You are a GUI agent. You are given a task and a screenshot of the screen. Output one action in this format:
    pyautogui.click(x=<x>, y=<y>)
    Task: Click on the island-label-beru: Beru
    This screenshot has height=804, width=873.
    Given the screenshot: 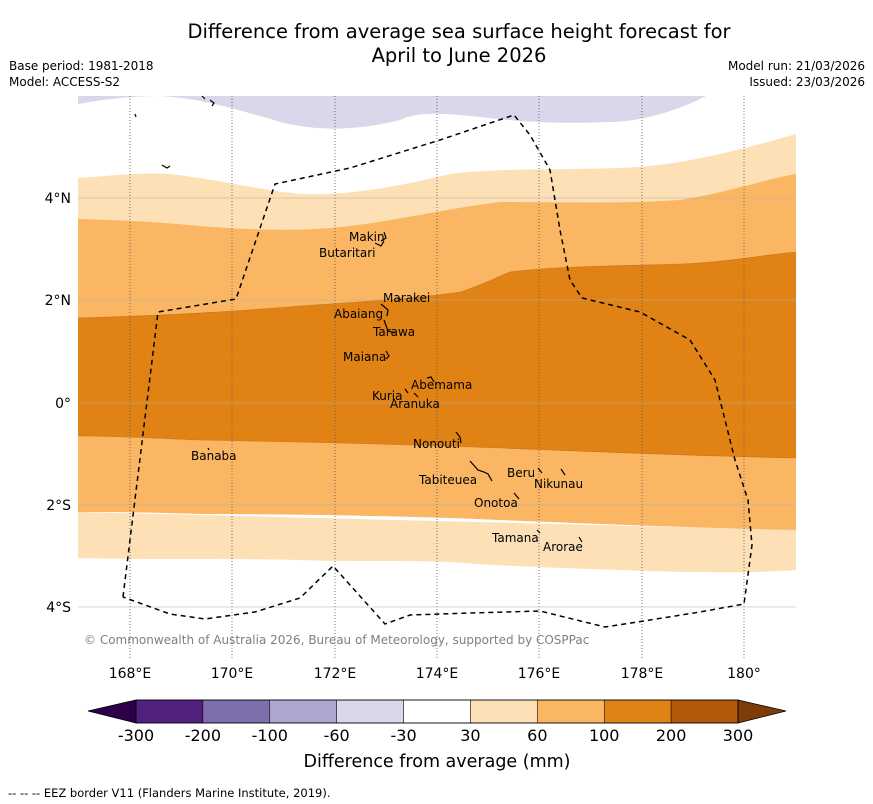 What is the action you would take?
    pyautogui.click(x=521, y=473)
    